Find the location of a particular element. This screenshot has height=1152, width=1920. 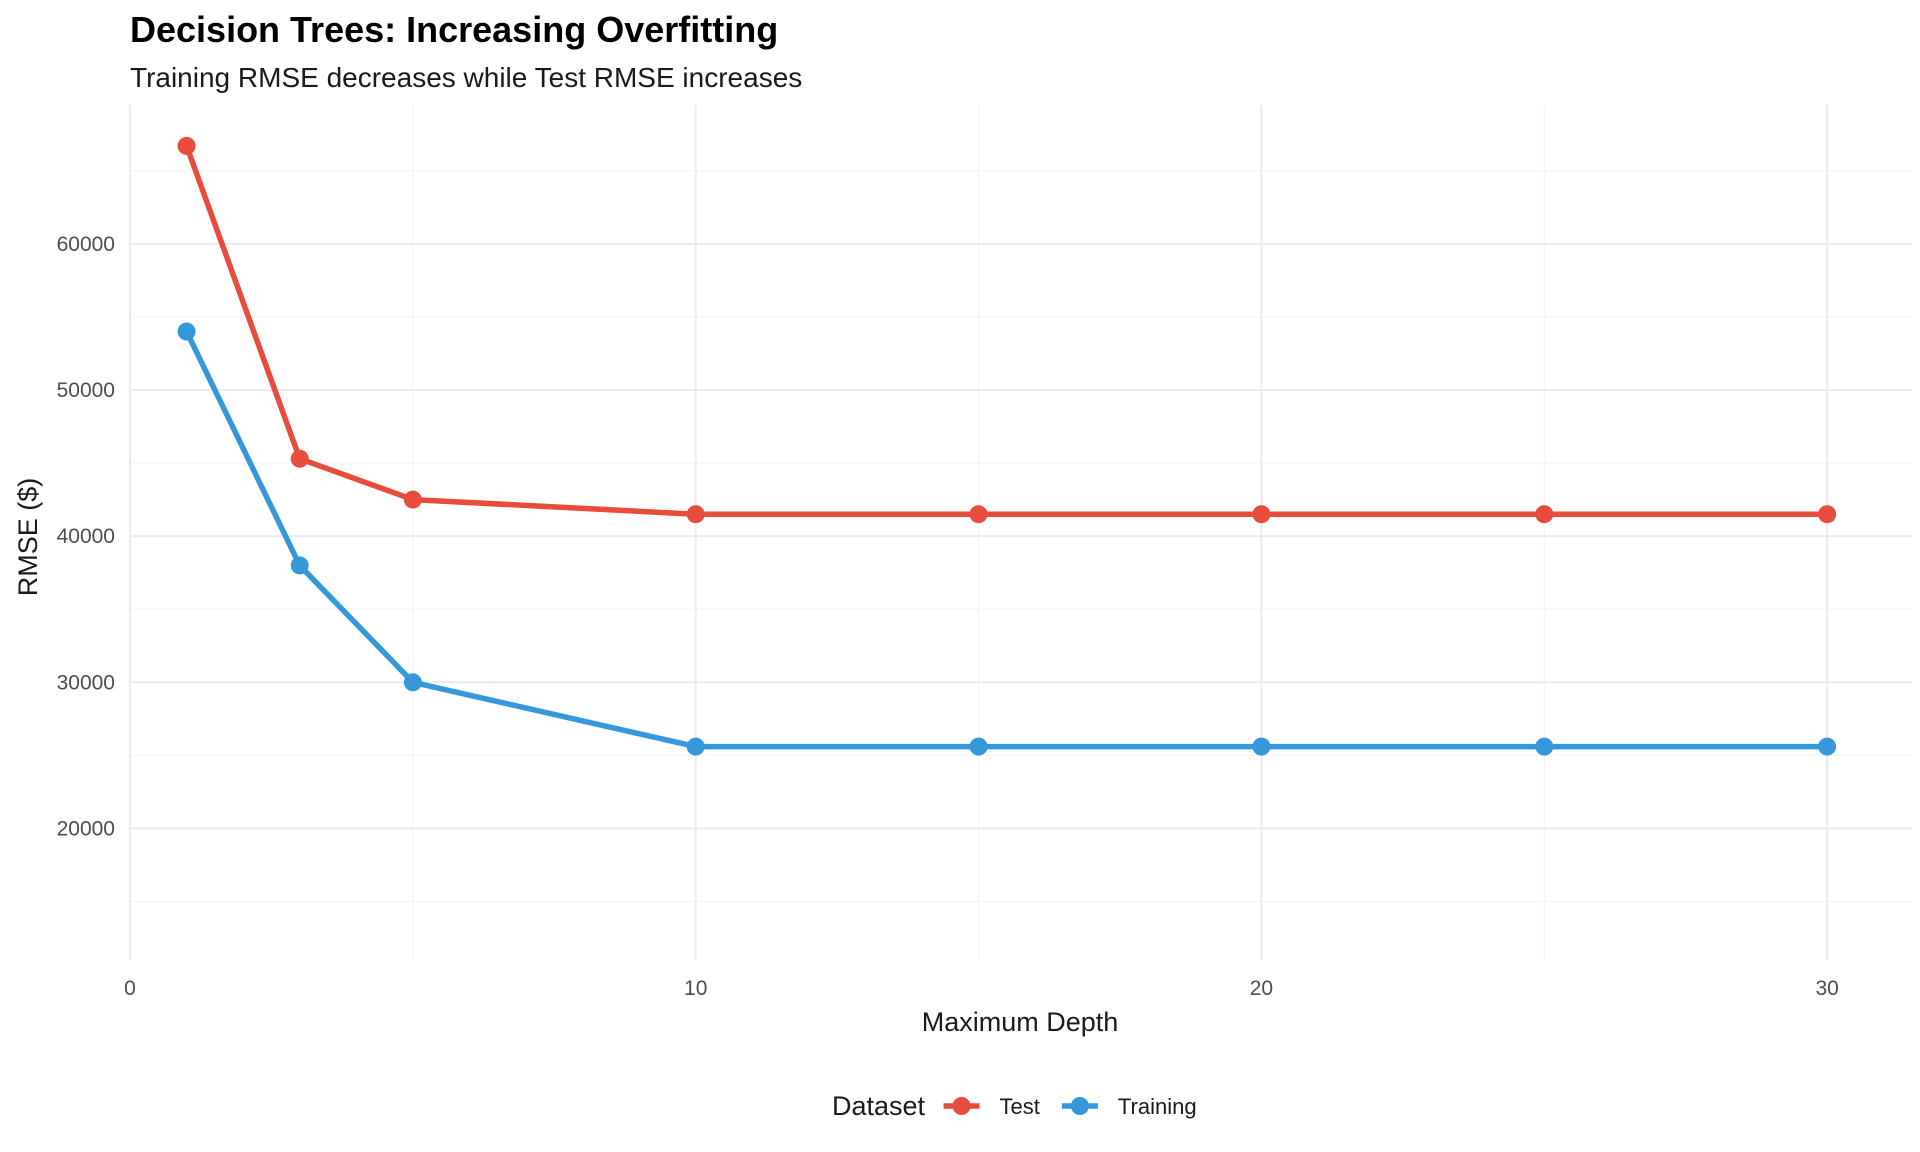

legend-title: Dataset is located at coordinates (879, 1106).